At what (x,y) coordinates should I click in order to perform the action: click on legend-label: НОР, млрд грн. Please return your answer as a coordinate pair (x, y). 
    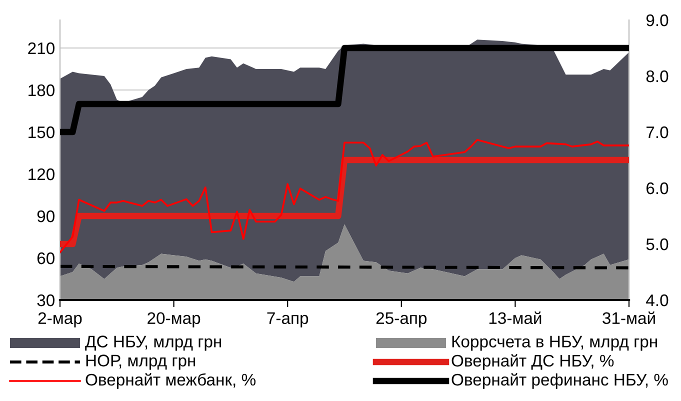
    Looking at the image, I should click on (141, 362).